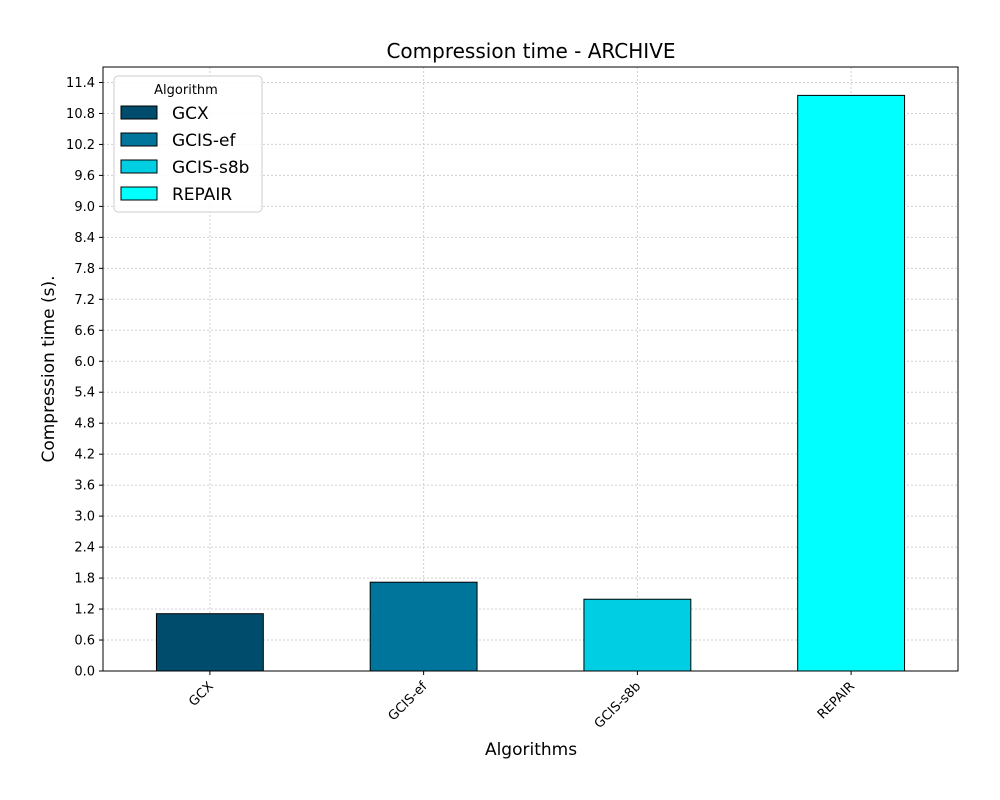 This screenshot has height=800, width=1000. Describe the element at coordinates (84, 331) in the screenshot. I see `y-tick-label: 6.6` at that location.